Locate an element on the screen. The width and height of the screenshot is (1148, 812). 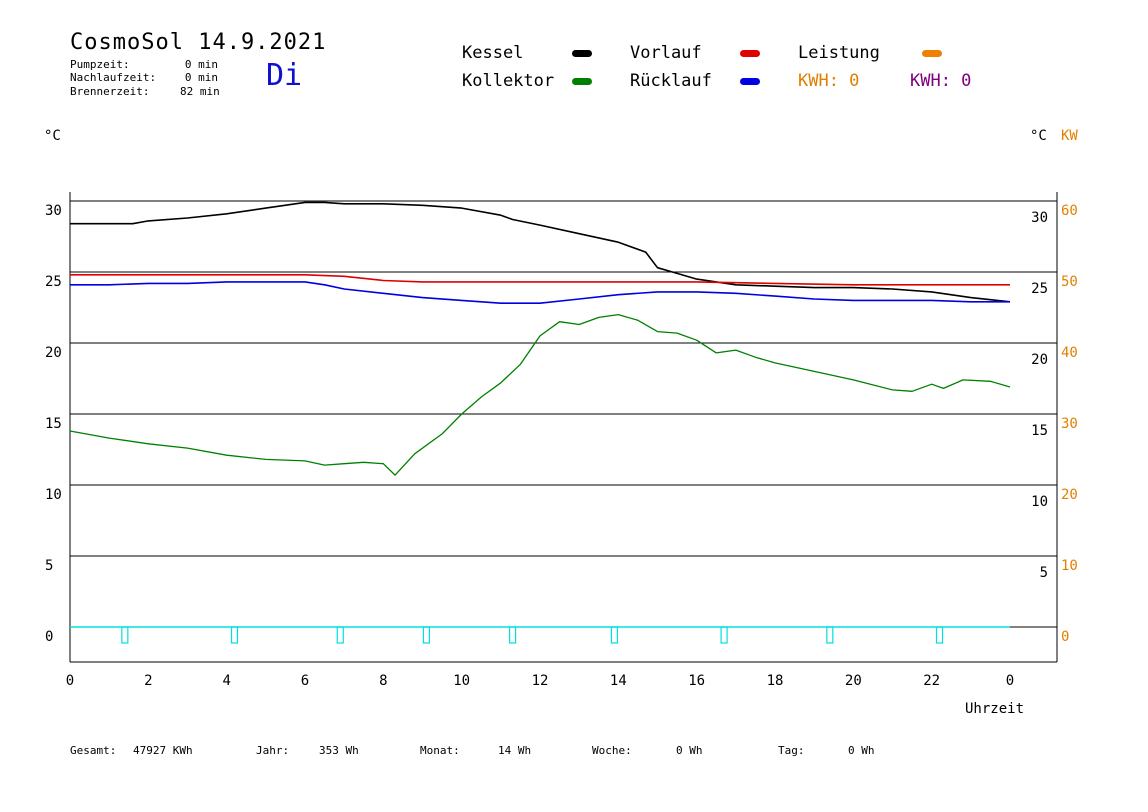
pumpzeit-label: Pumpzeit: is located at coordinates (100, 64).